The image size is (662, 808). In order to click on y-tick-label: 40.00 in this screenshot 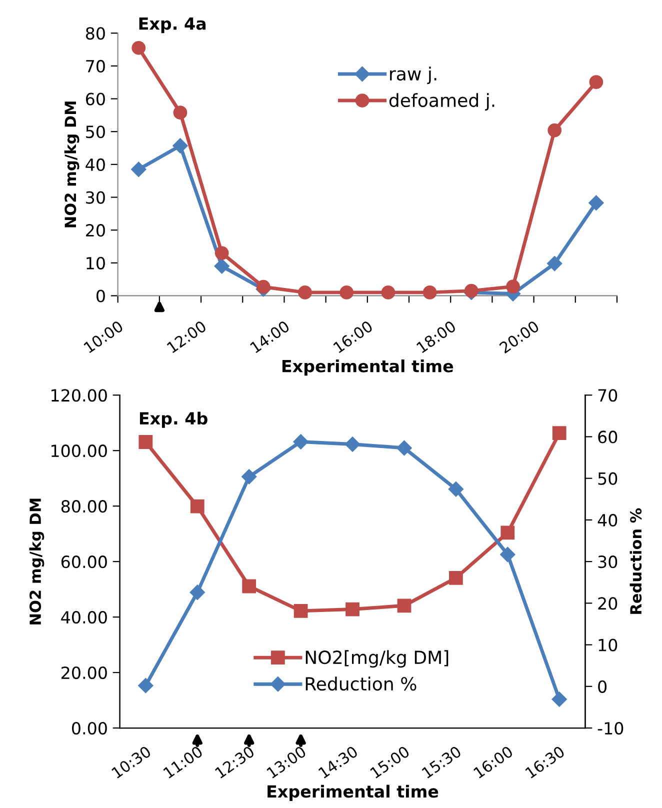, I will do `click(84, 617)`.